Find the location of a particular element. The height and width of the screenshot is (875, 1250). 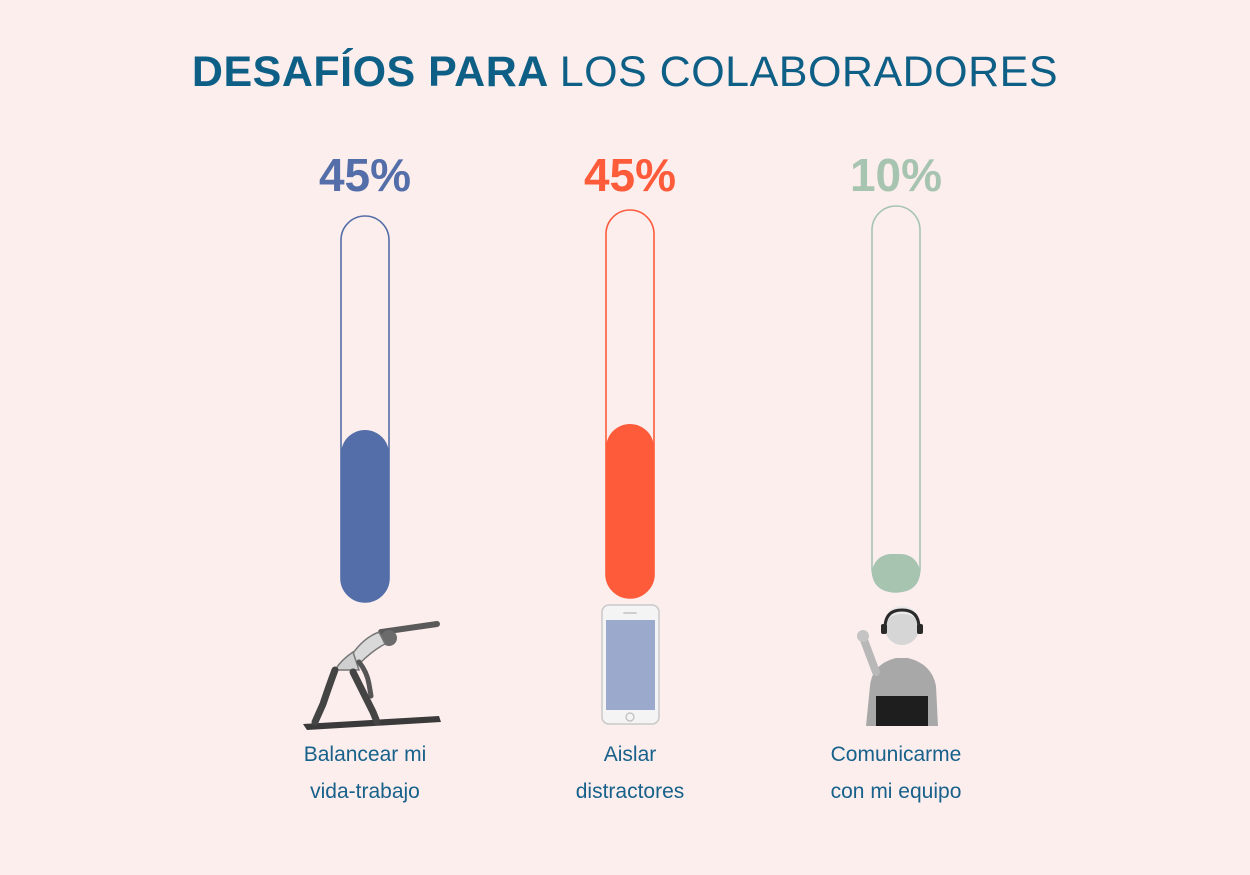

smartphone-icon is located at coordinates (630, 664).